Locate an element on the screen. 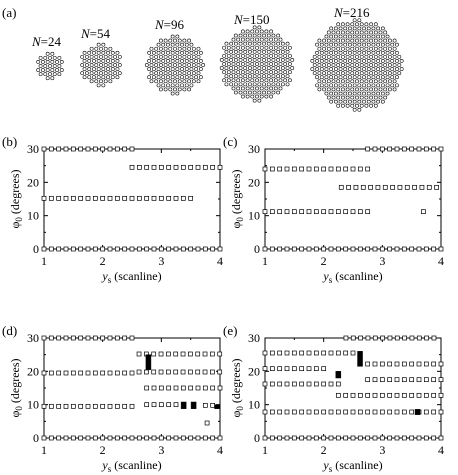  y-axis-label: φ0 (degrees) is located at coordinates (16, 198).